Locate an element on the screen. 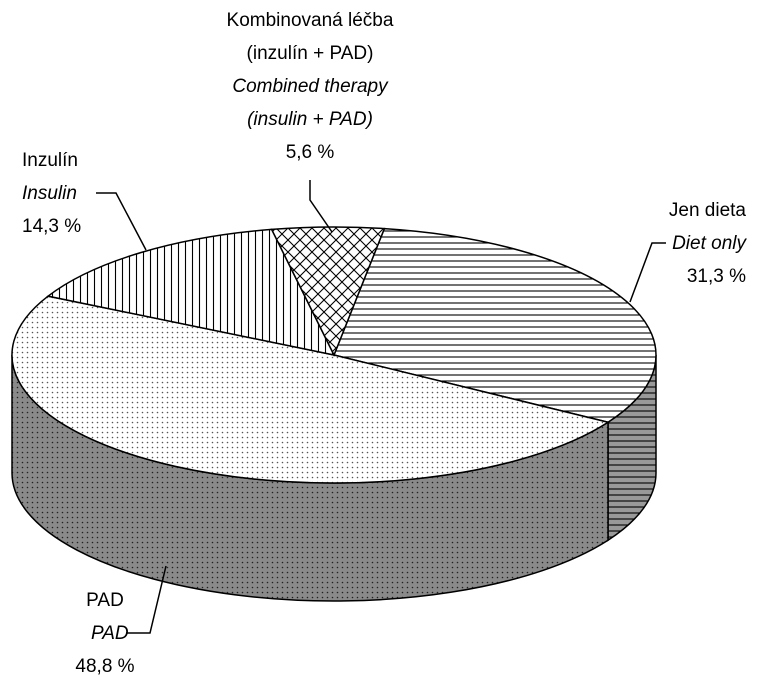 This screenshot has height=683, width=758. label-diet: Jen dieta Diet only 31,3 % is located at coordinates (707, 243).